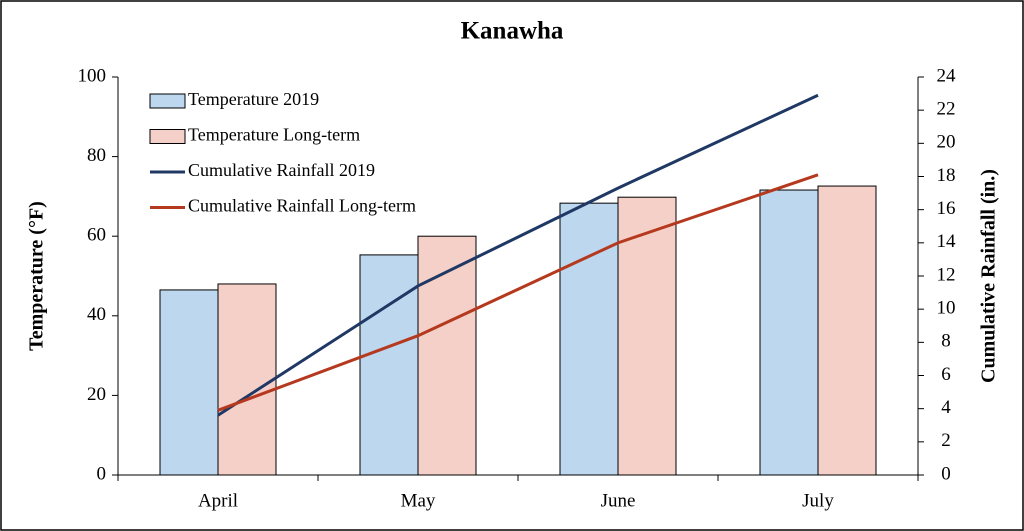 Image resolution: width=1024 pixels, height=531 pixels. I want to click on y2-tick-label: 8, so click(946, 341).